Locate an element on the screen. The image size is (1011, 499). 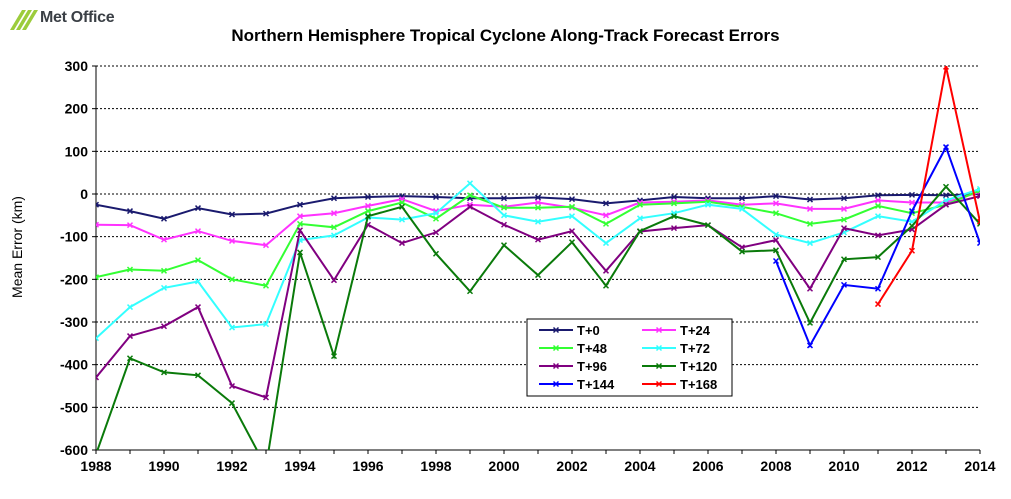
y-tick-label: -500 is located at coordinates (74, 407).